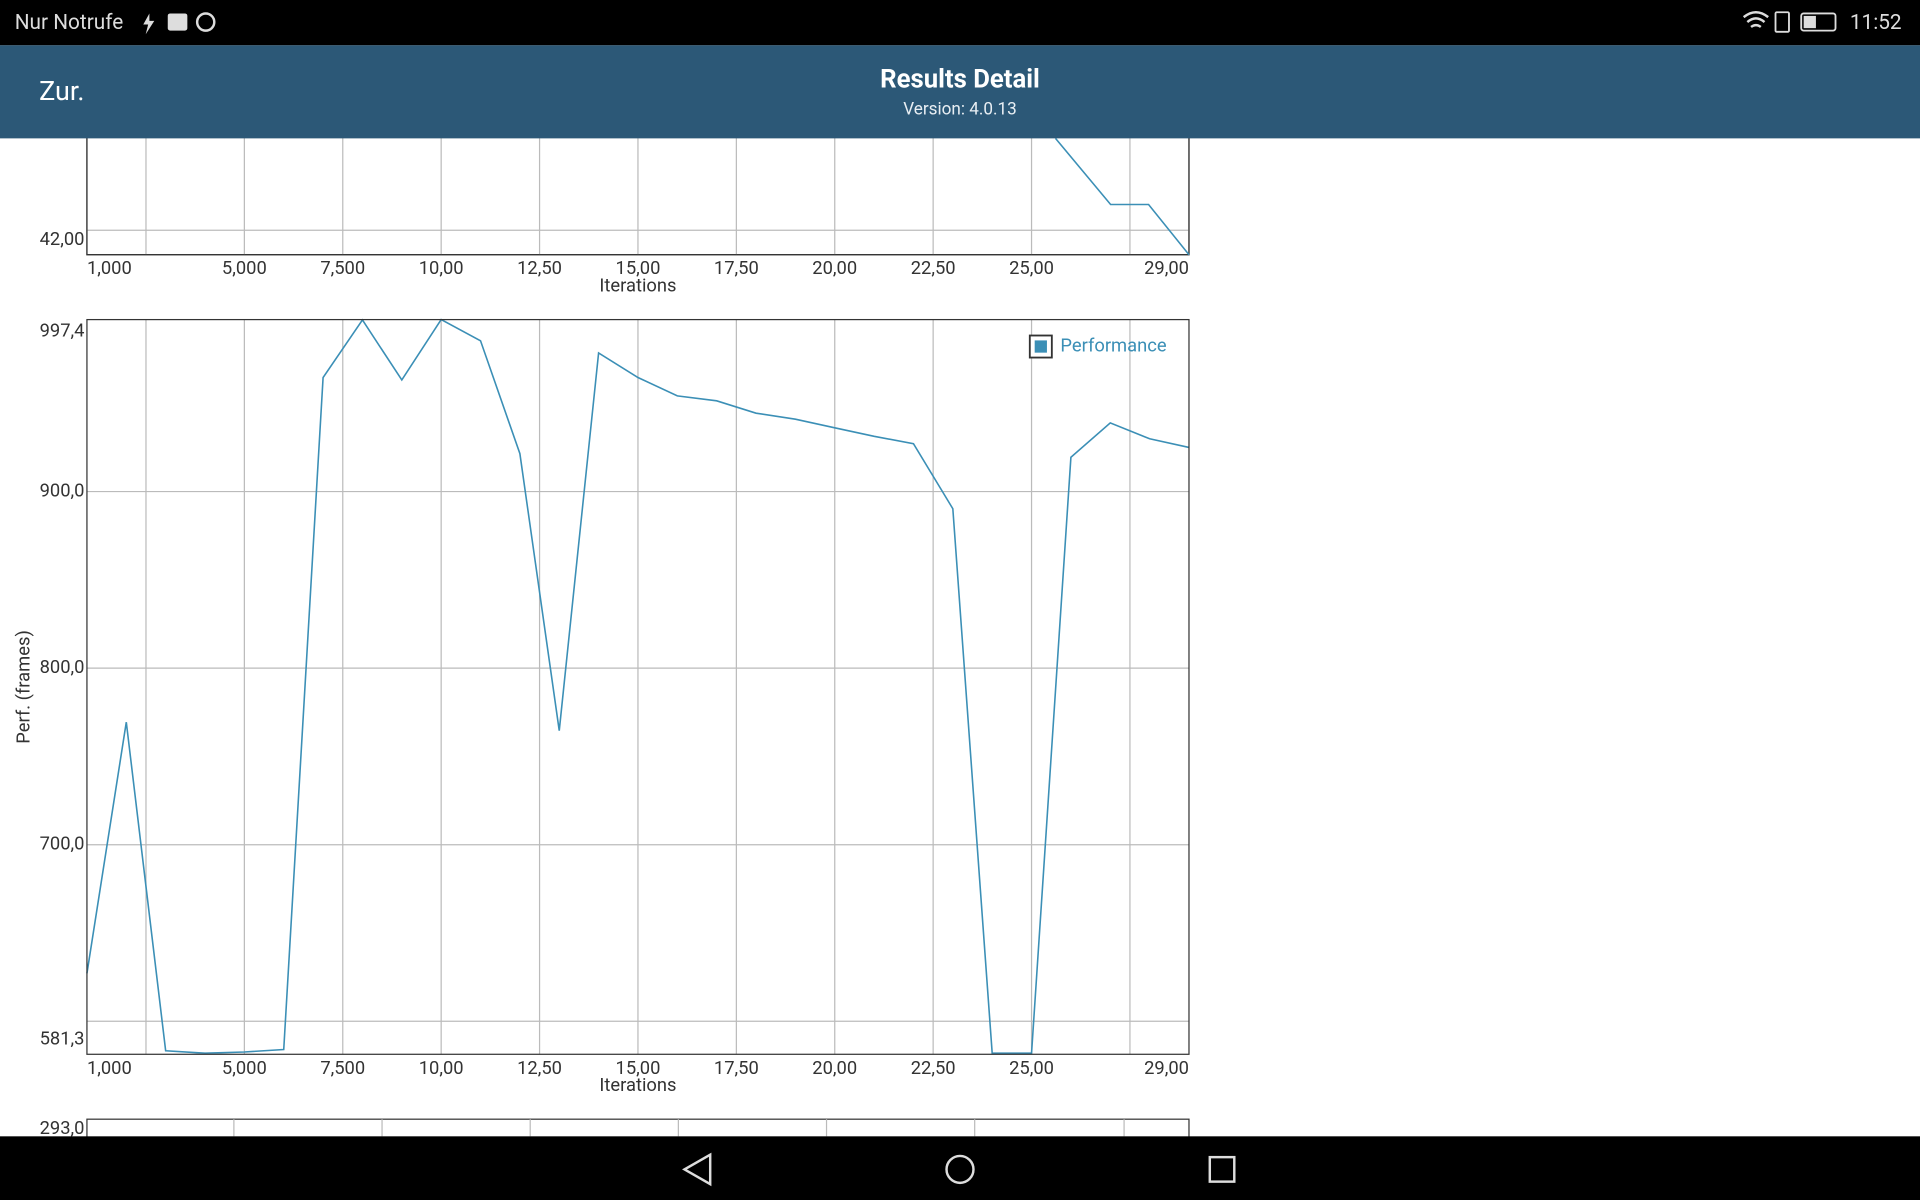 The height and width of the screenshot is (1200, 1920). Describe the element at coordinates (1113, 345) in the screenshot. I see `legend-label: Performance` at that location.